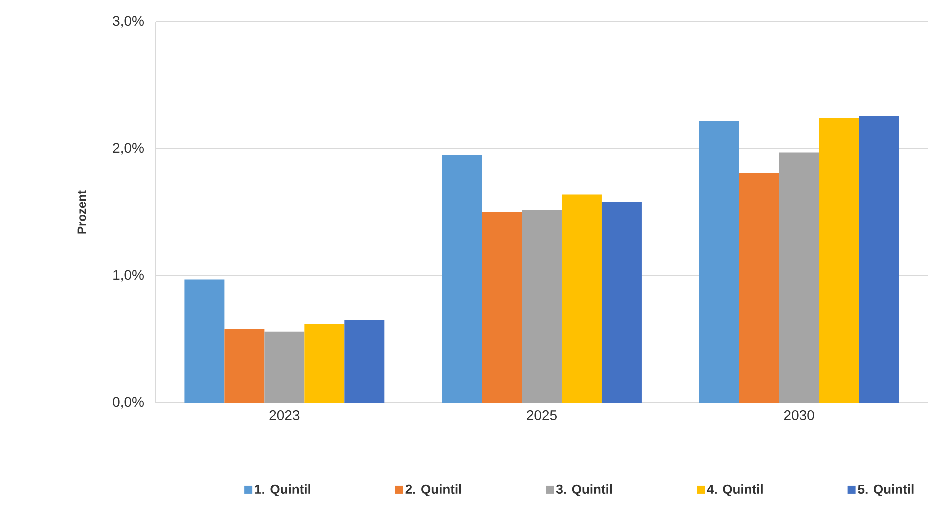 Image resolution: width=935 pixels, height=510 pixels. Describe the element at coordinates (82, 212) in the screenshot. I see `y-axis-title: Prozent` at that location.